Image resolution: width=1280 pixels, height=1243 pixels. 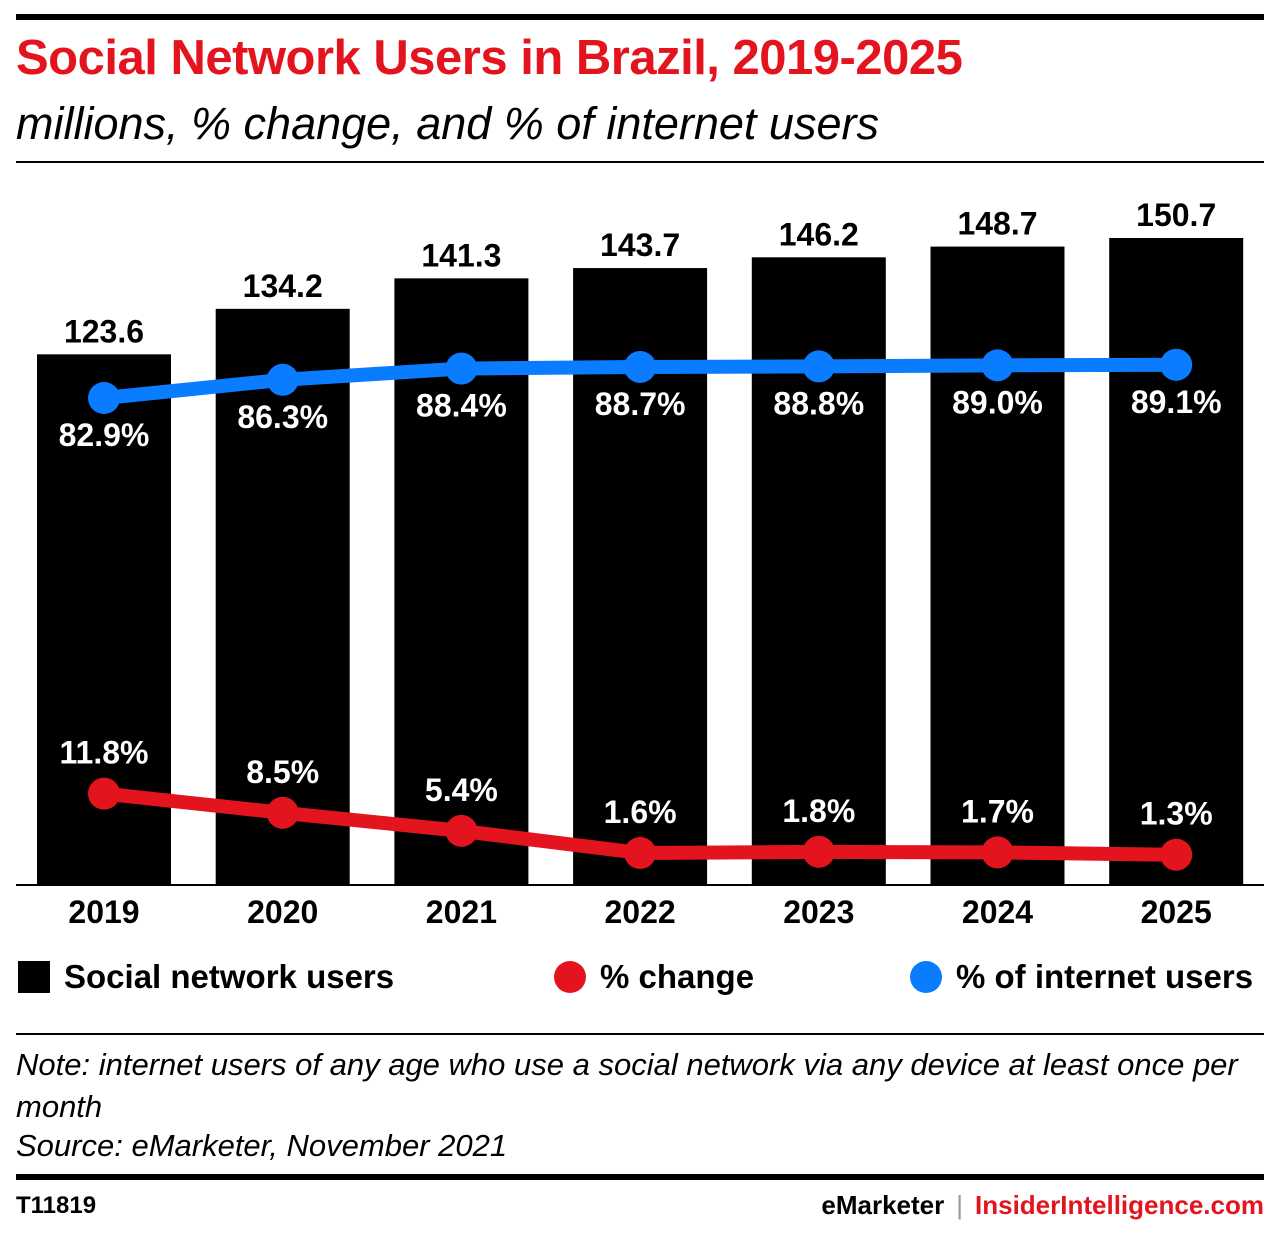 I want to click on pct-internet-label-2024: 89.0%, so click(x=997, y=402).